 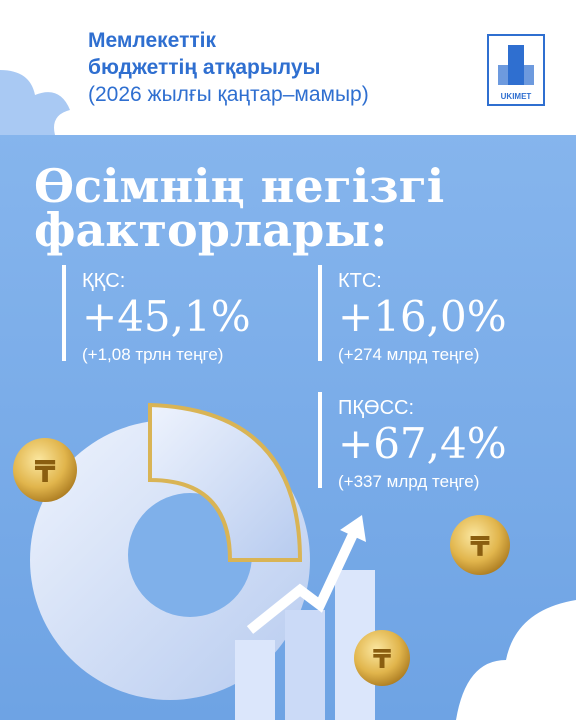 I want to click on header-subtitle: (2026 жылғы қаңтар–мамыр), so click(x=228, y=94).